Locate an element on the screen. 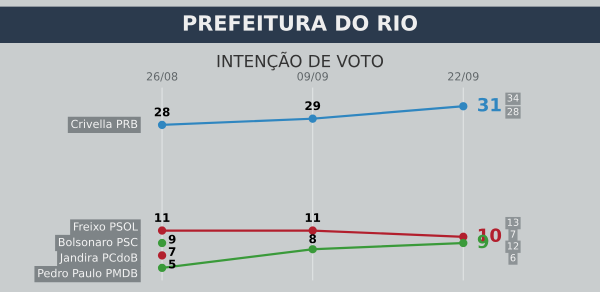 The image size is (600, 292). chart-subtitle: INTENÇÃO DE VOTO is located at coordinates (301, 61).